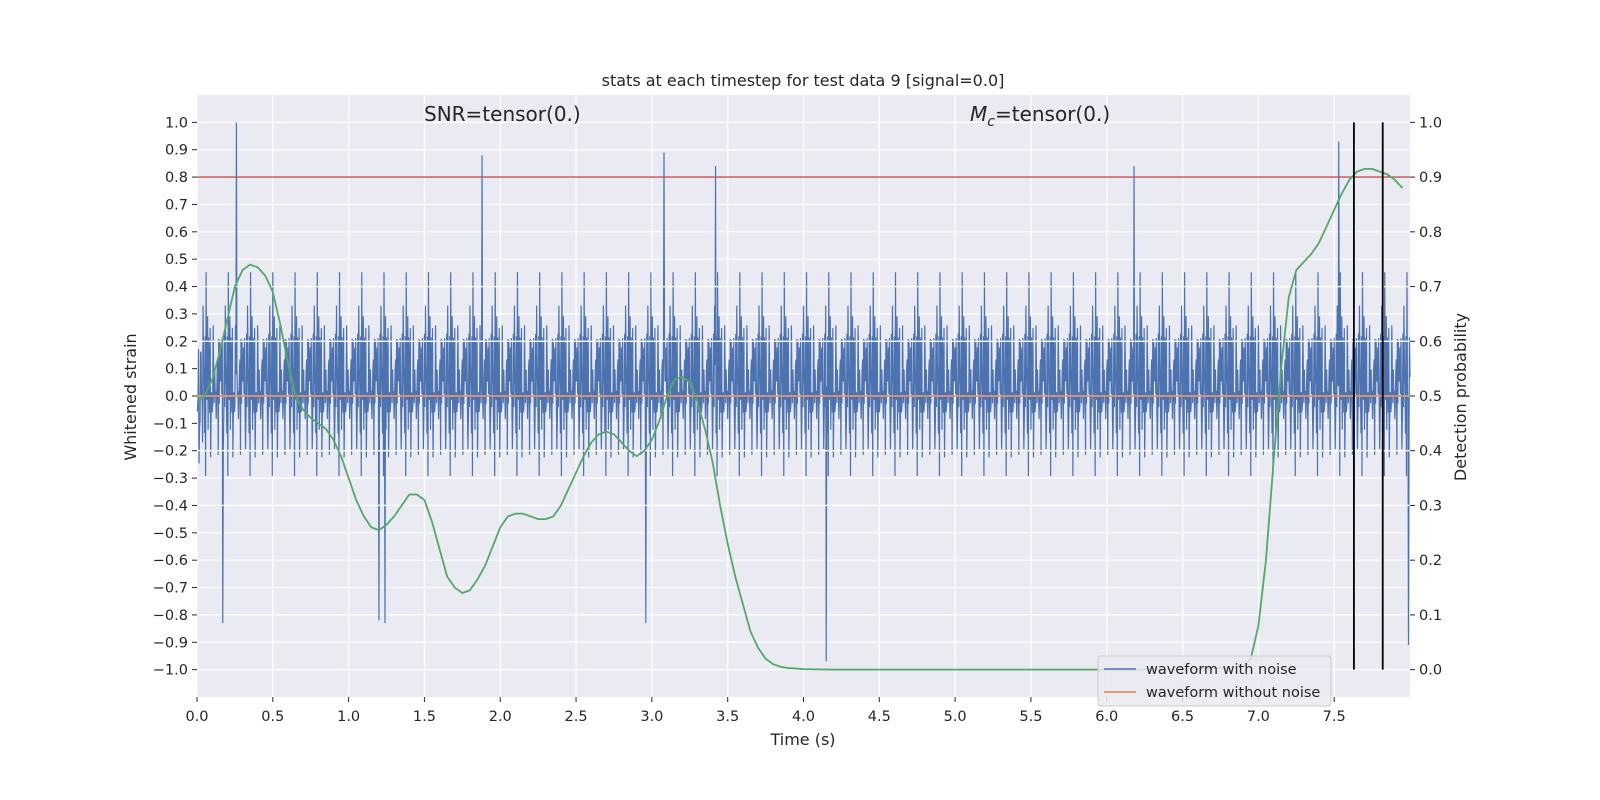 This screenshot has width=1600, height=800. I want to click on y-tick-label: −0.6, so click(170, 561).